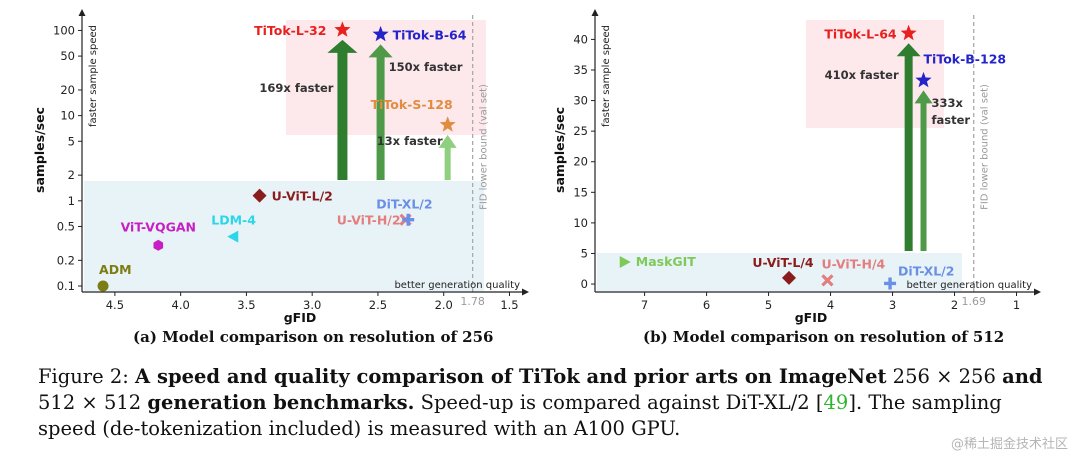 The image size is (1080, 460). What do you see at coordinates (64, 30) in the screenshot?
I see `y-tick-label: 100` at bounding box center [64, 30].